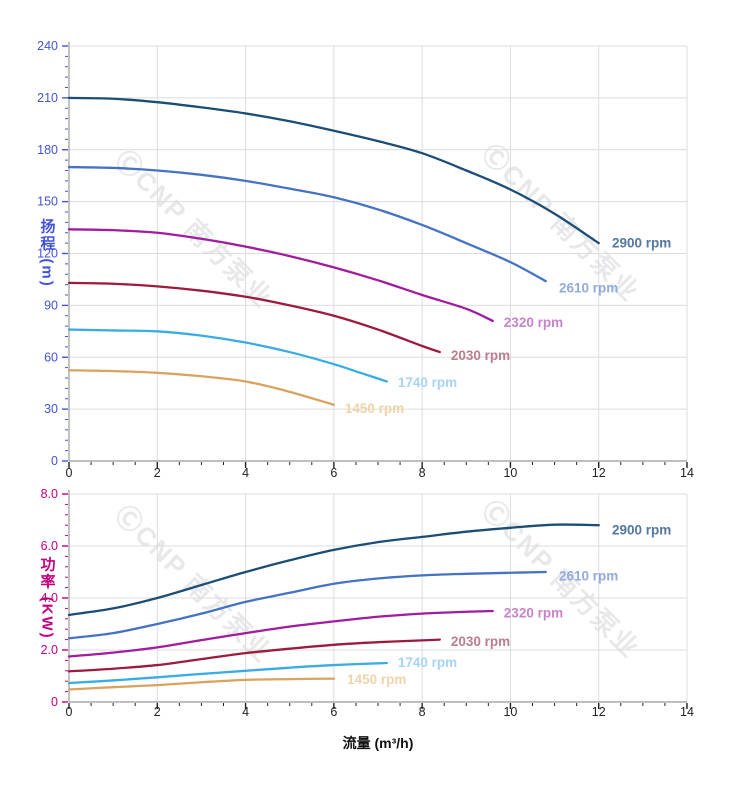 The width and height of the screenshot is (752, 797). I want to click on y-tick-label: 120, so click(47, 254).